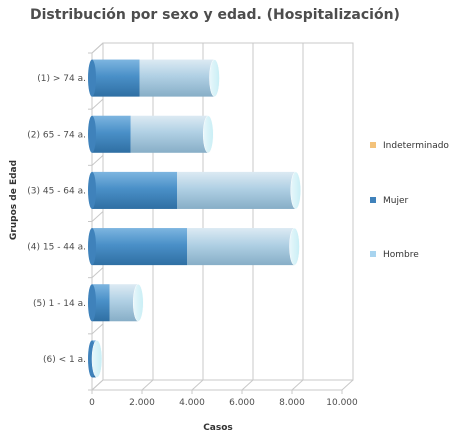 Image resolution: width=450 pixels, height=444 pixels. What do you see at coordinates (223, 399) in the screenshot?
I see `x-axis-ticks: 0 2.000 4.000 6.000 8.000 10.000` at bounding box center [223, 399].